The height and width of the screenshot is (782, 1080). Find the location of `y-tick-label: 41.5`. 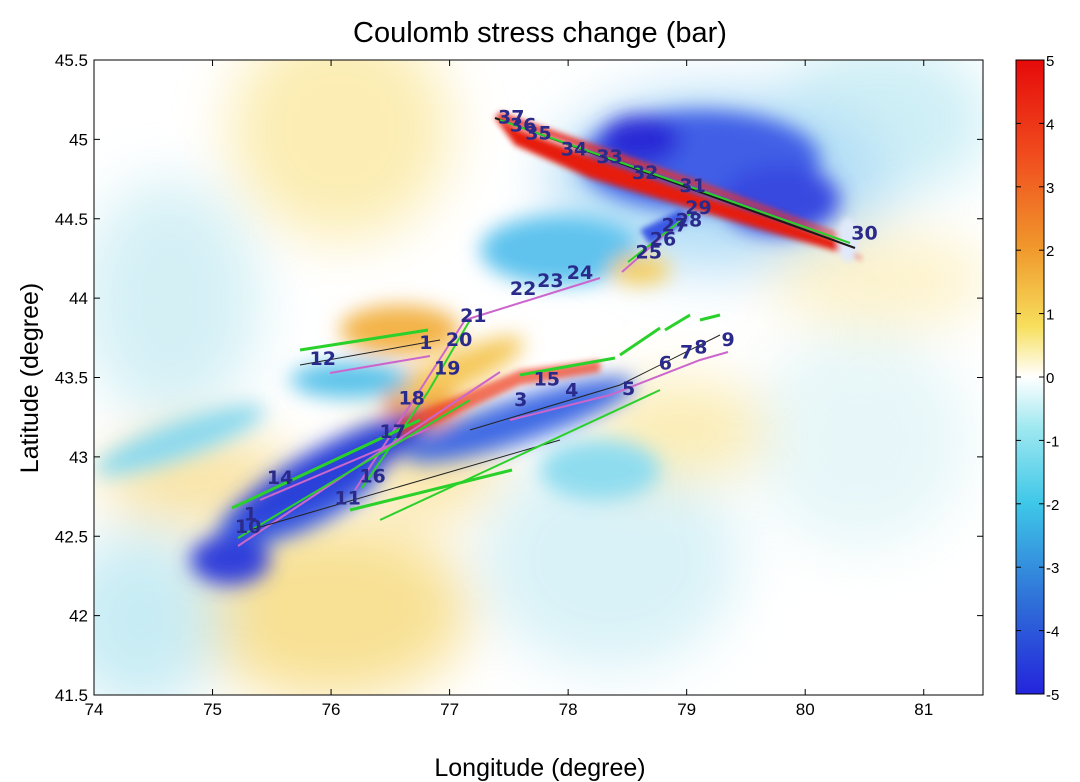

y-tick-label: 41.5 is located at coordinates (71, 695).